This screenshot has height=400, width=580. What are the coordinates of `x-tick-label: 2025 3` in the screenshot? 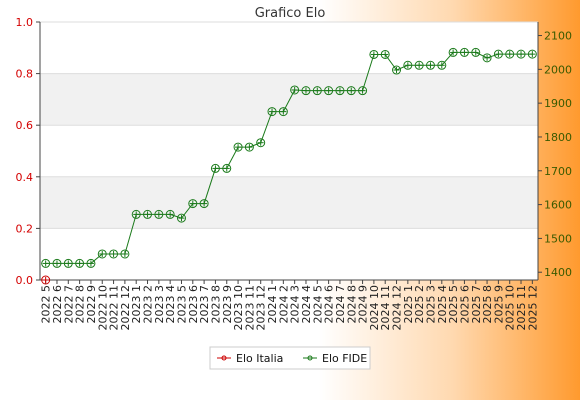 It's located at (430, 304).